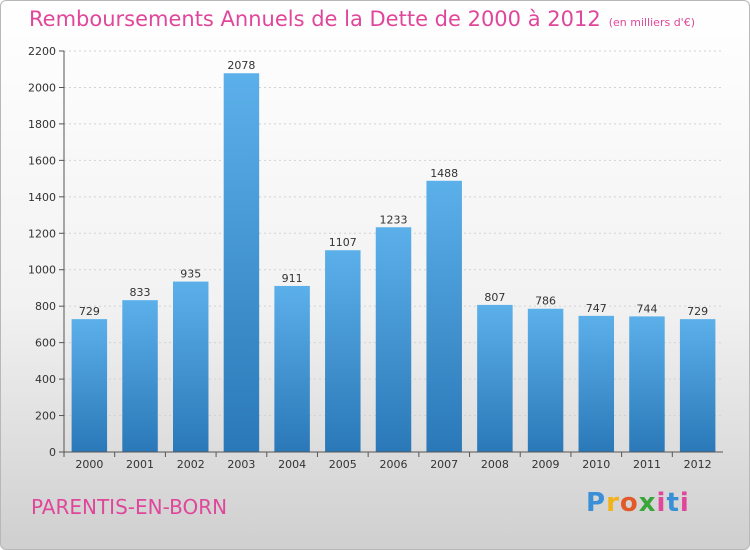  What do you see at coordinates (697, 385) in the screenshot?
I see `bar-2012` at bounding box center [697, 385].